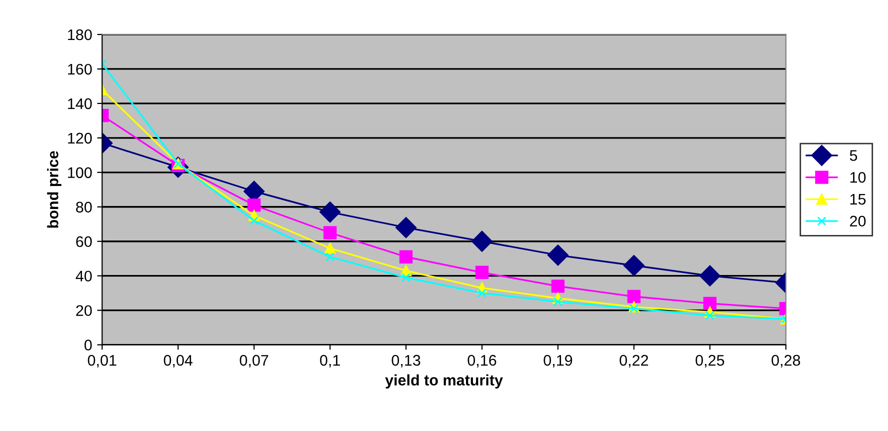 The image size is (888, 431). Describe the element at coordinates (102, 361) in the screenshot. I see `x-tick-label: 0,01` at that location.